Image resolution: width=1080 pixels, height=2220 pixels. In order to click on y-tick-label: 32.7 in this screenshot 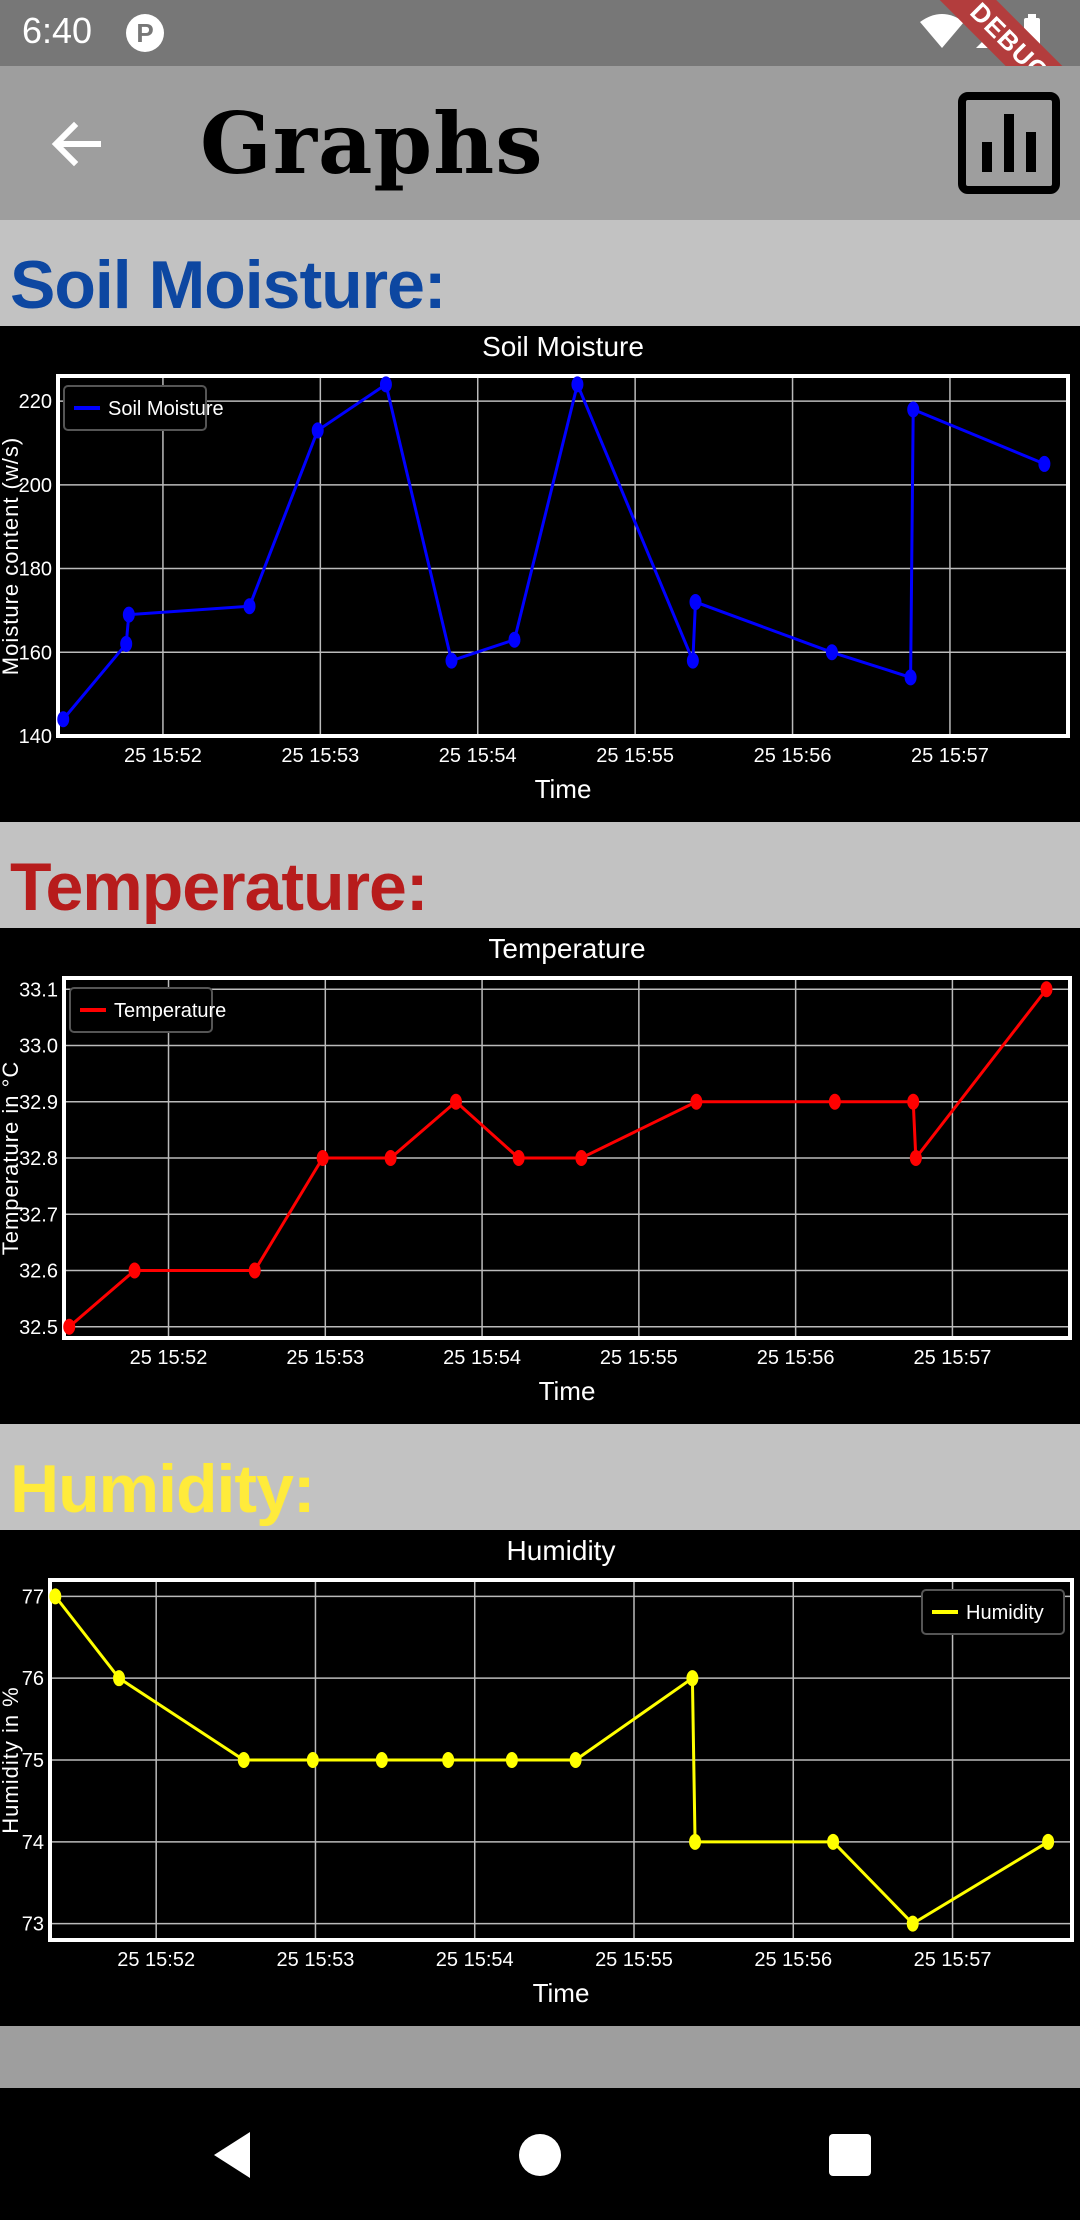, I will do `click(38, 1215)`.